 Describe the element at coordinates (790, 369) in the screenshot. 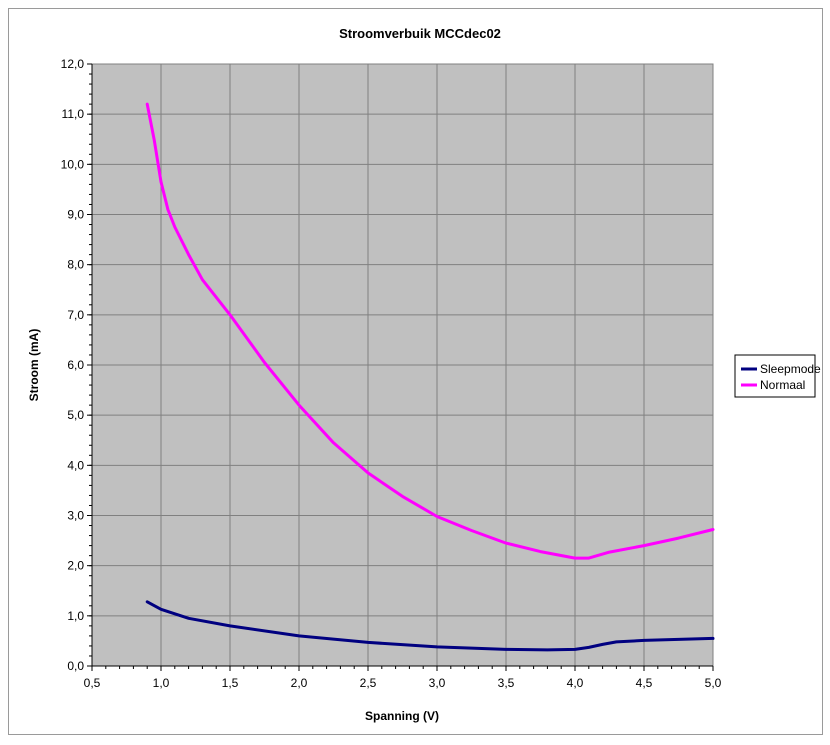

I see `legend-label-sleepmode: Sleepmode` at that location.